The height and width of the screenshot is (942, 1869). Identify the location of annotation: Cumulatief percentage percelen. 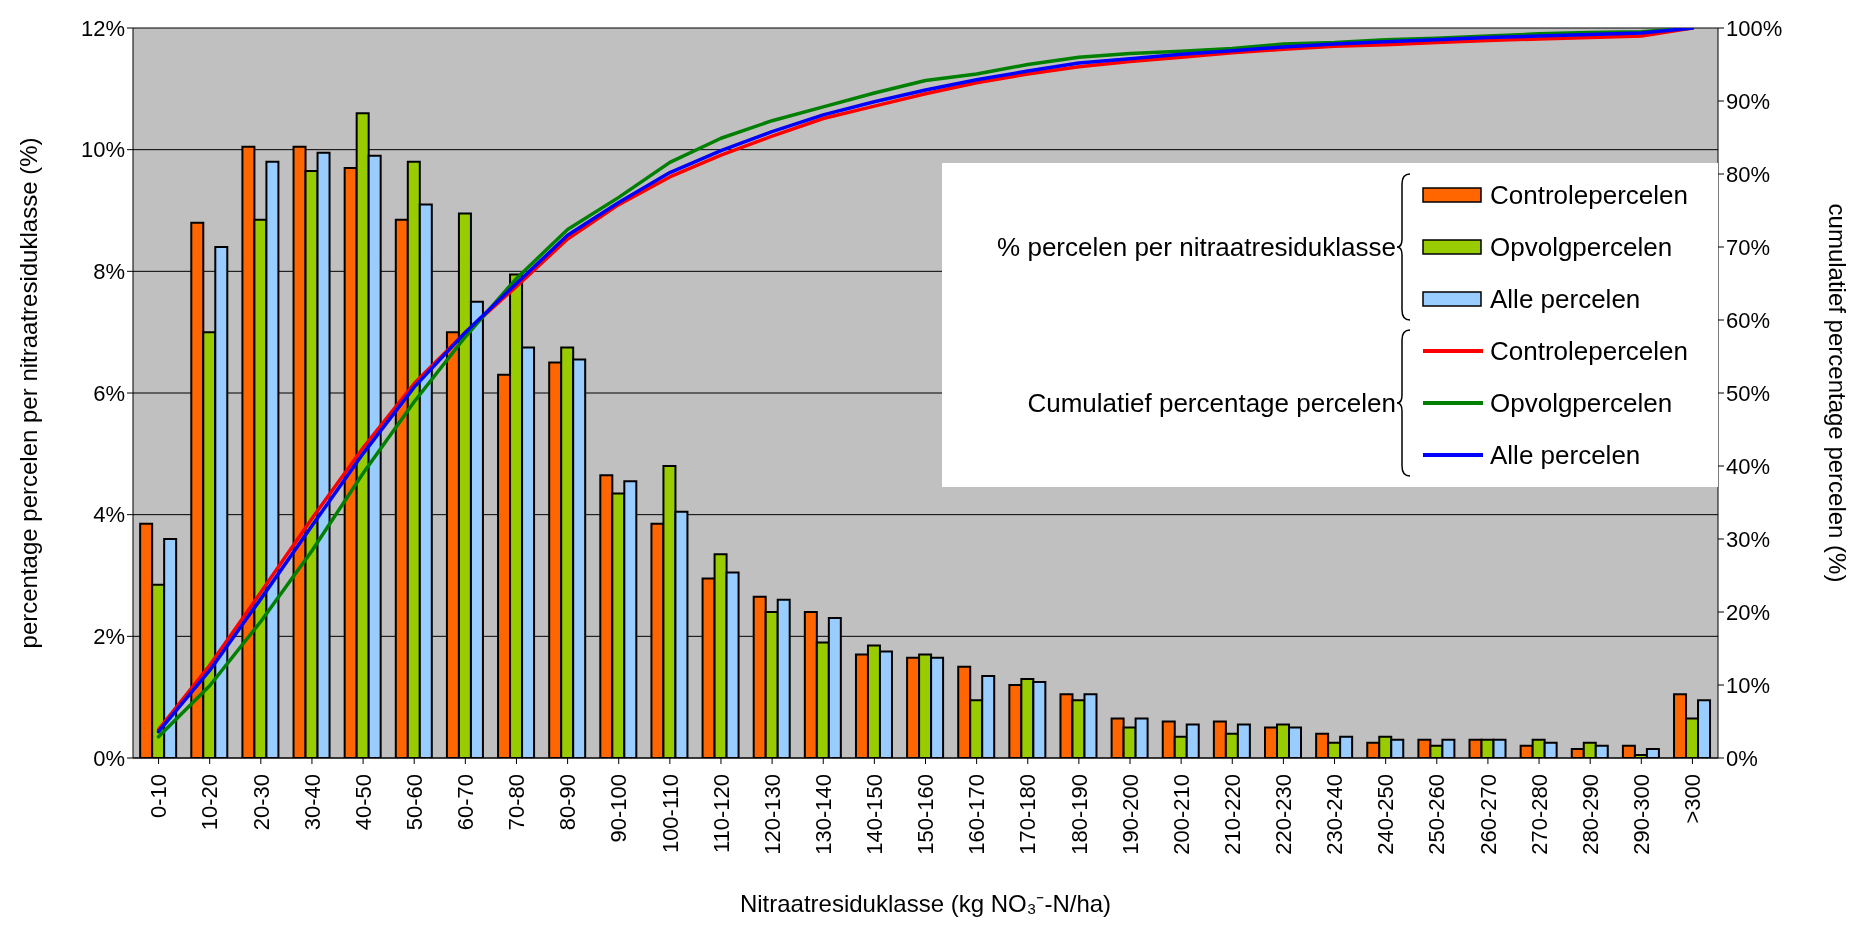
(1211, 403).